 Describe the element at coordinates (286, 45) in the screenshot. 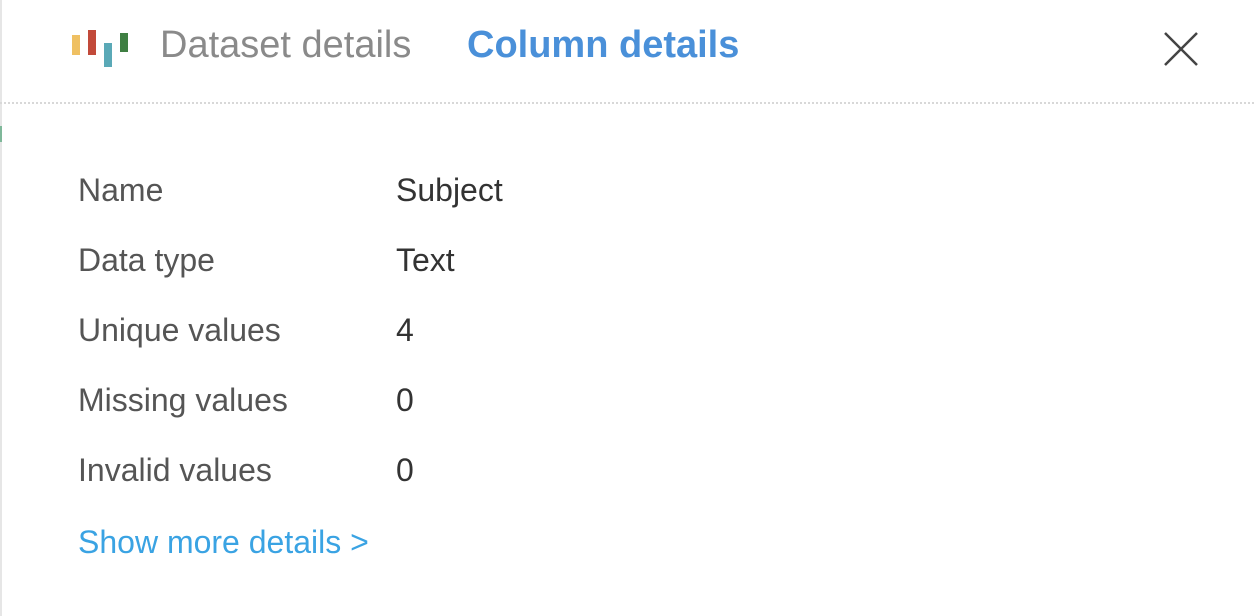

I see `tab-dataset-details: Dataset details` at that location.